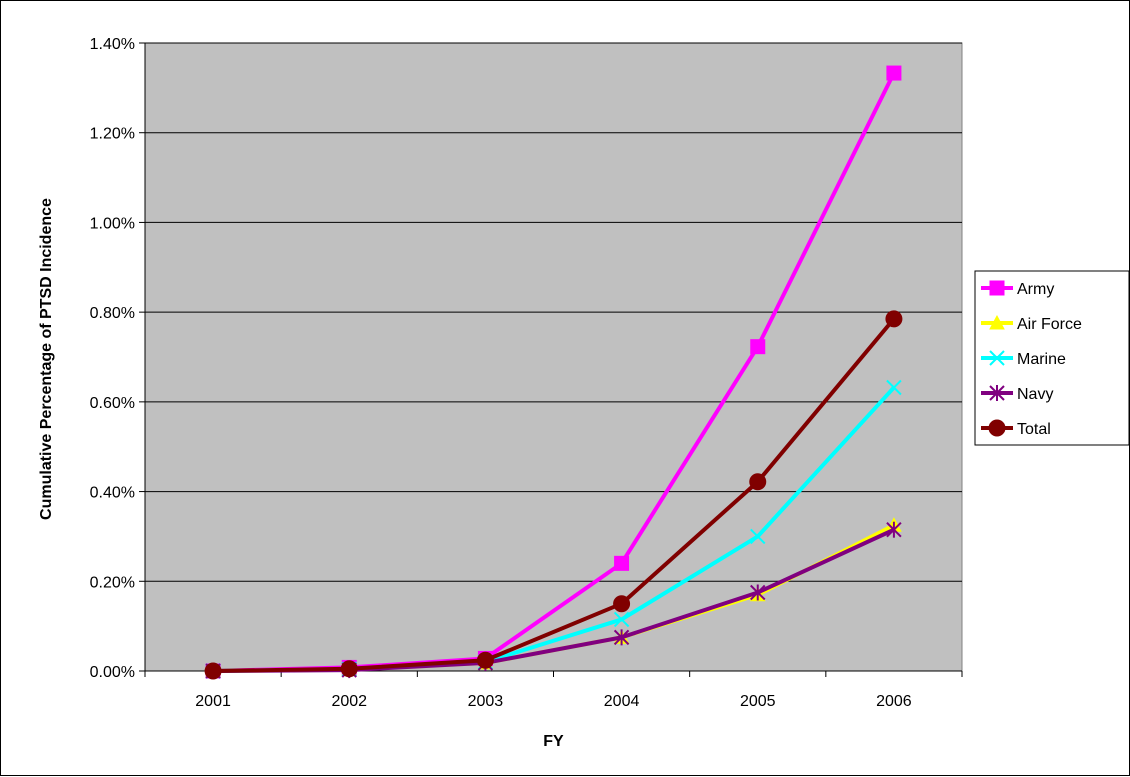  Describe the element at coordinates (112, 582) in the screenshot. I see `y-tick-label: 0.20%` at that location.